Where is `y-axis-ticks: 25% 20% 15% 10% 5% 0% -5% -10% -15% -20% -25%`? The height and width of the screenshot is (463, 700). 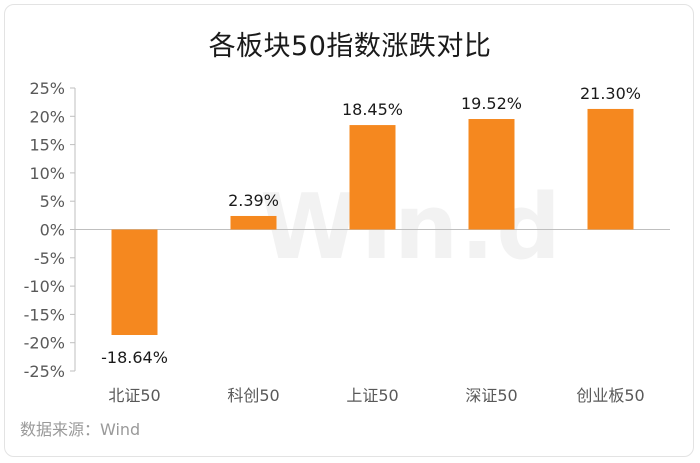
y-axis-ticks: 25% 20% 15% 10% 5% 0% -5% -10% -15% -20% -25% is located at coordinates (49, 230).